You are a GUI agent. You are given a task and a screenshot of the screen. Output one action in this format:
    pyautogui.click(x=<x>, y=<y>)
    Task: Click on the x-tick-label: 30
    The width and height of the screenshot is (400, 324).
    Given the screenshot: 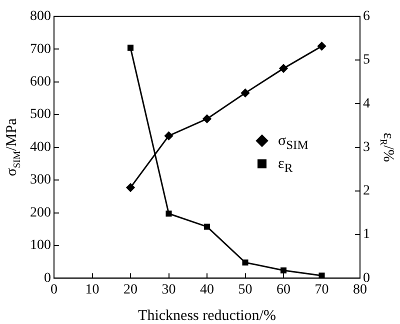 What is the action you would take?
    pyautogui.click(x=169, y=290)
    